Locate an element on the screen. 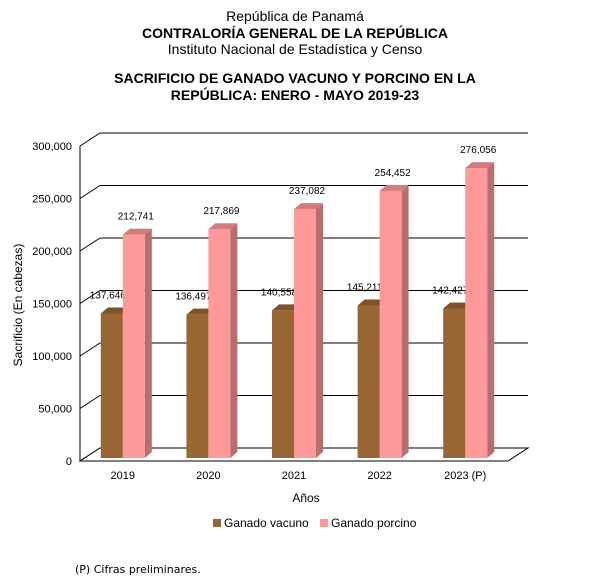 The height and width of the screenshot is (583, 590). header-republic: República de Panamá is located at coordinates (295, 16).